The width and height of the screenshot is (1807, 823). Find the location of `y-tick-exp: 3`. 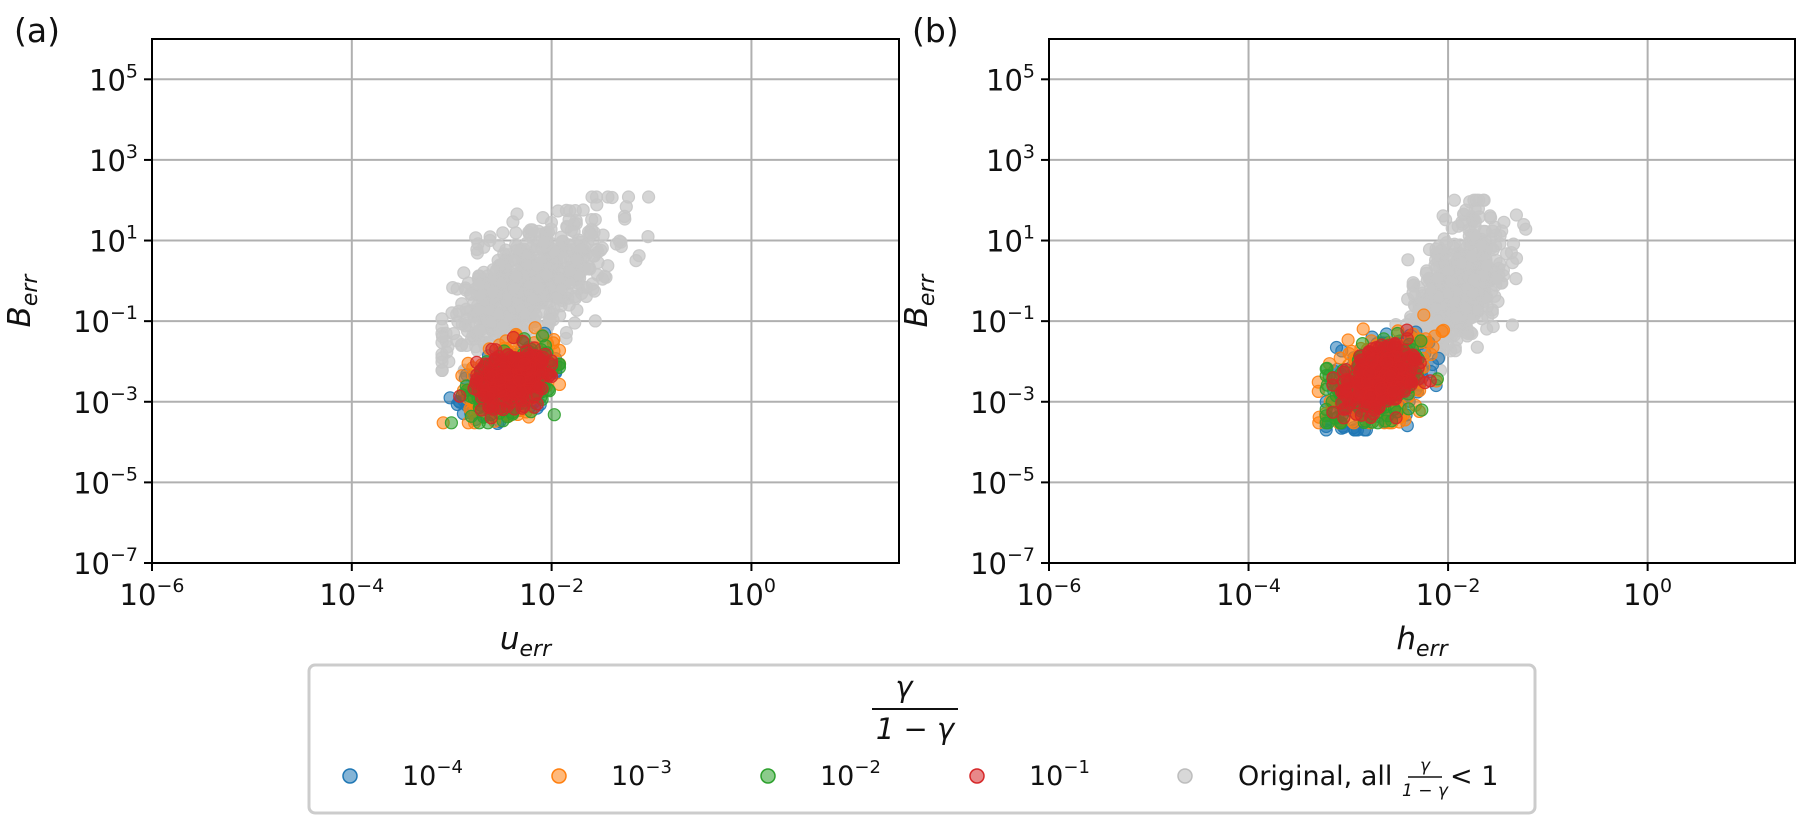

y-tick-exp: 3 is located at coordinates (132, 152).